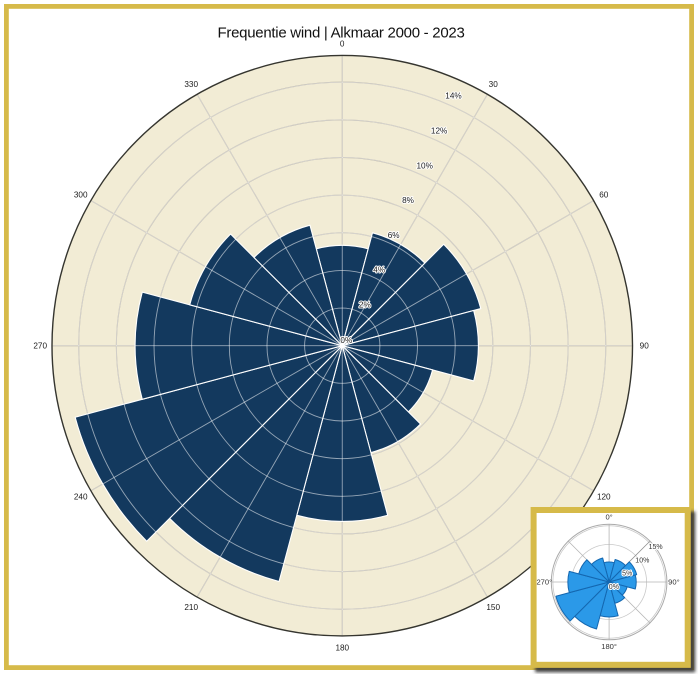 This screenshot has width=698, height=679. I want to click on svg-text: 240, so click(81, 497).